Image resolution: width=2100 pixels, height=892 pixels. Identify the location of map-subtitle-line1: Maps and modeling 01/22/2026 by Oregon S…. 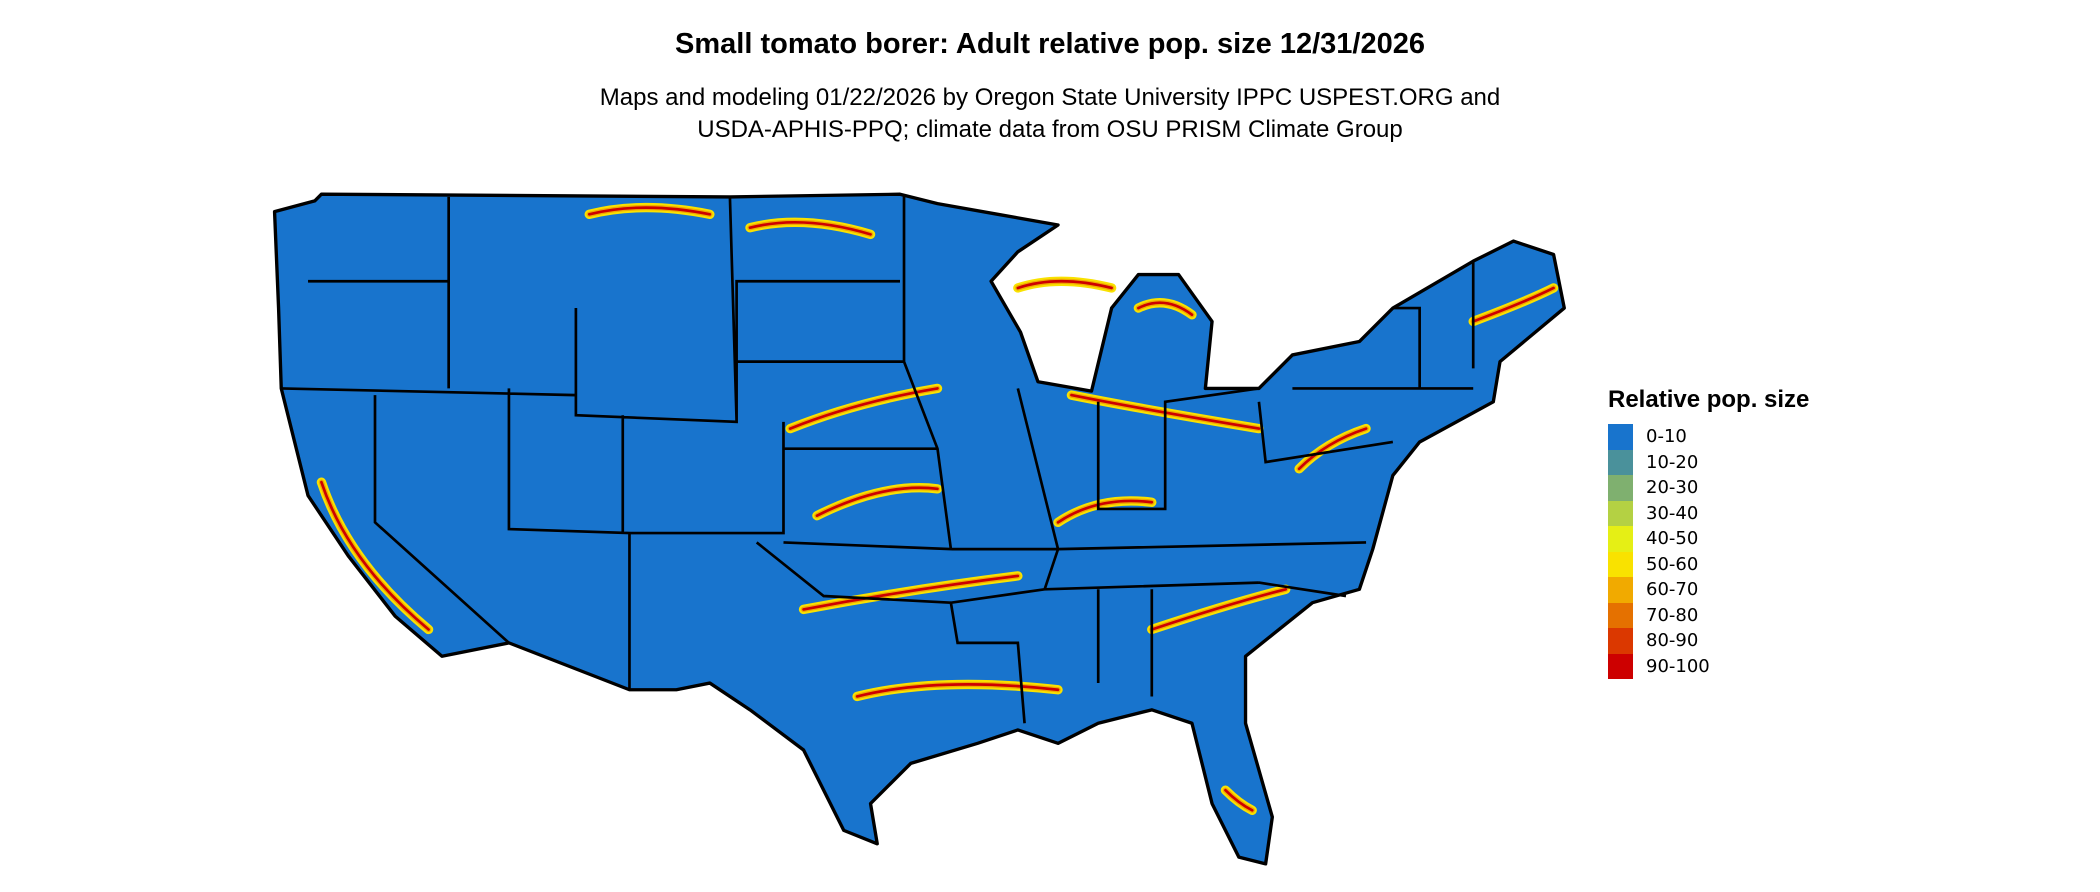
(1050, 97).